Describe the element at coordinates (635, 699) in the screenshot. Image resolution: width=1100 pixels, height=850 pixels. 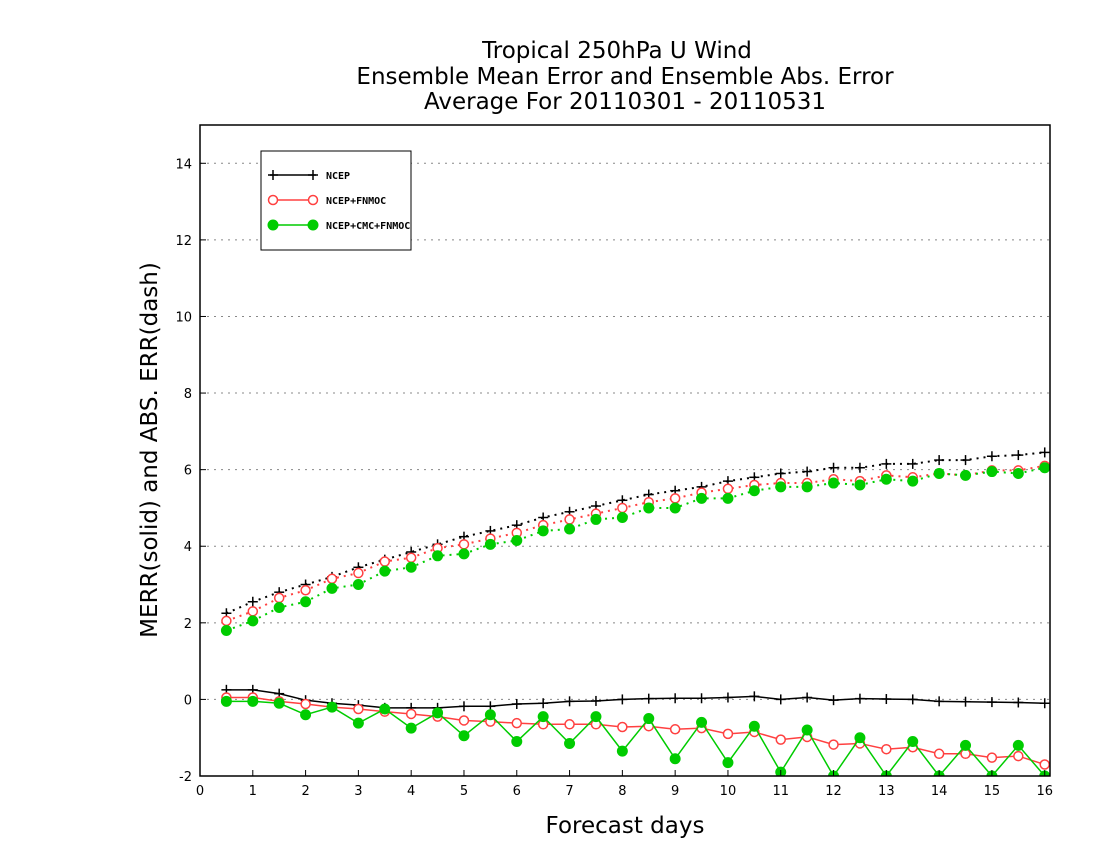
I see `series-ncep-mean-error-line` at that location.